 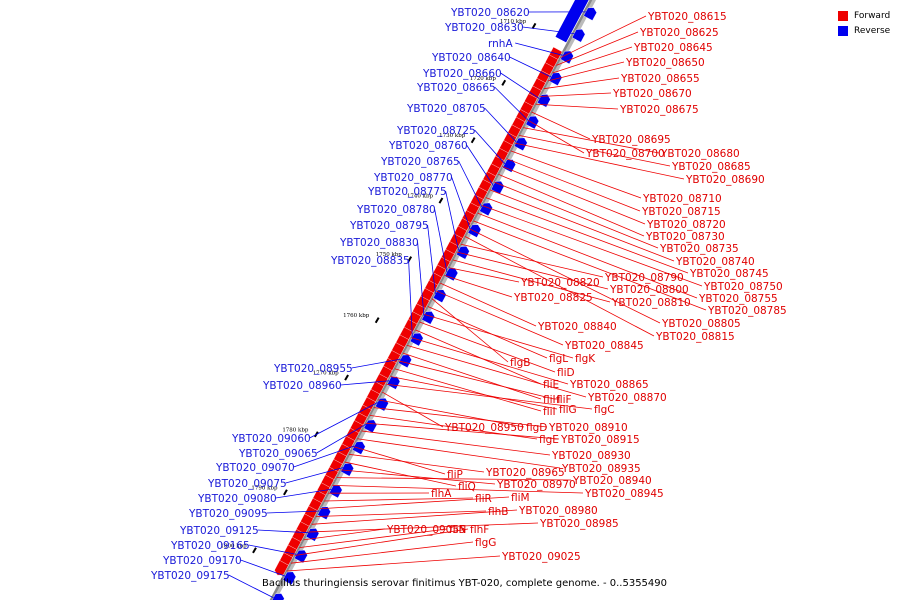 I want to click on forward-gene-label: YBT020_08935, so click(x=601, y=469).